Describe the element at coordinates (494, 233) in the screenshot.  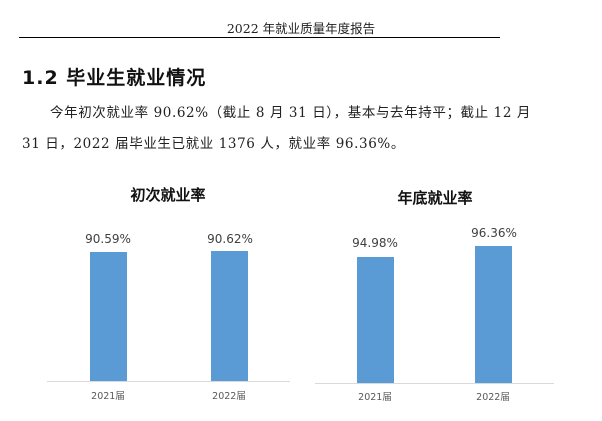
I see `bar-value-label: 96.36%` at that location.